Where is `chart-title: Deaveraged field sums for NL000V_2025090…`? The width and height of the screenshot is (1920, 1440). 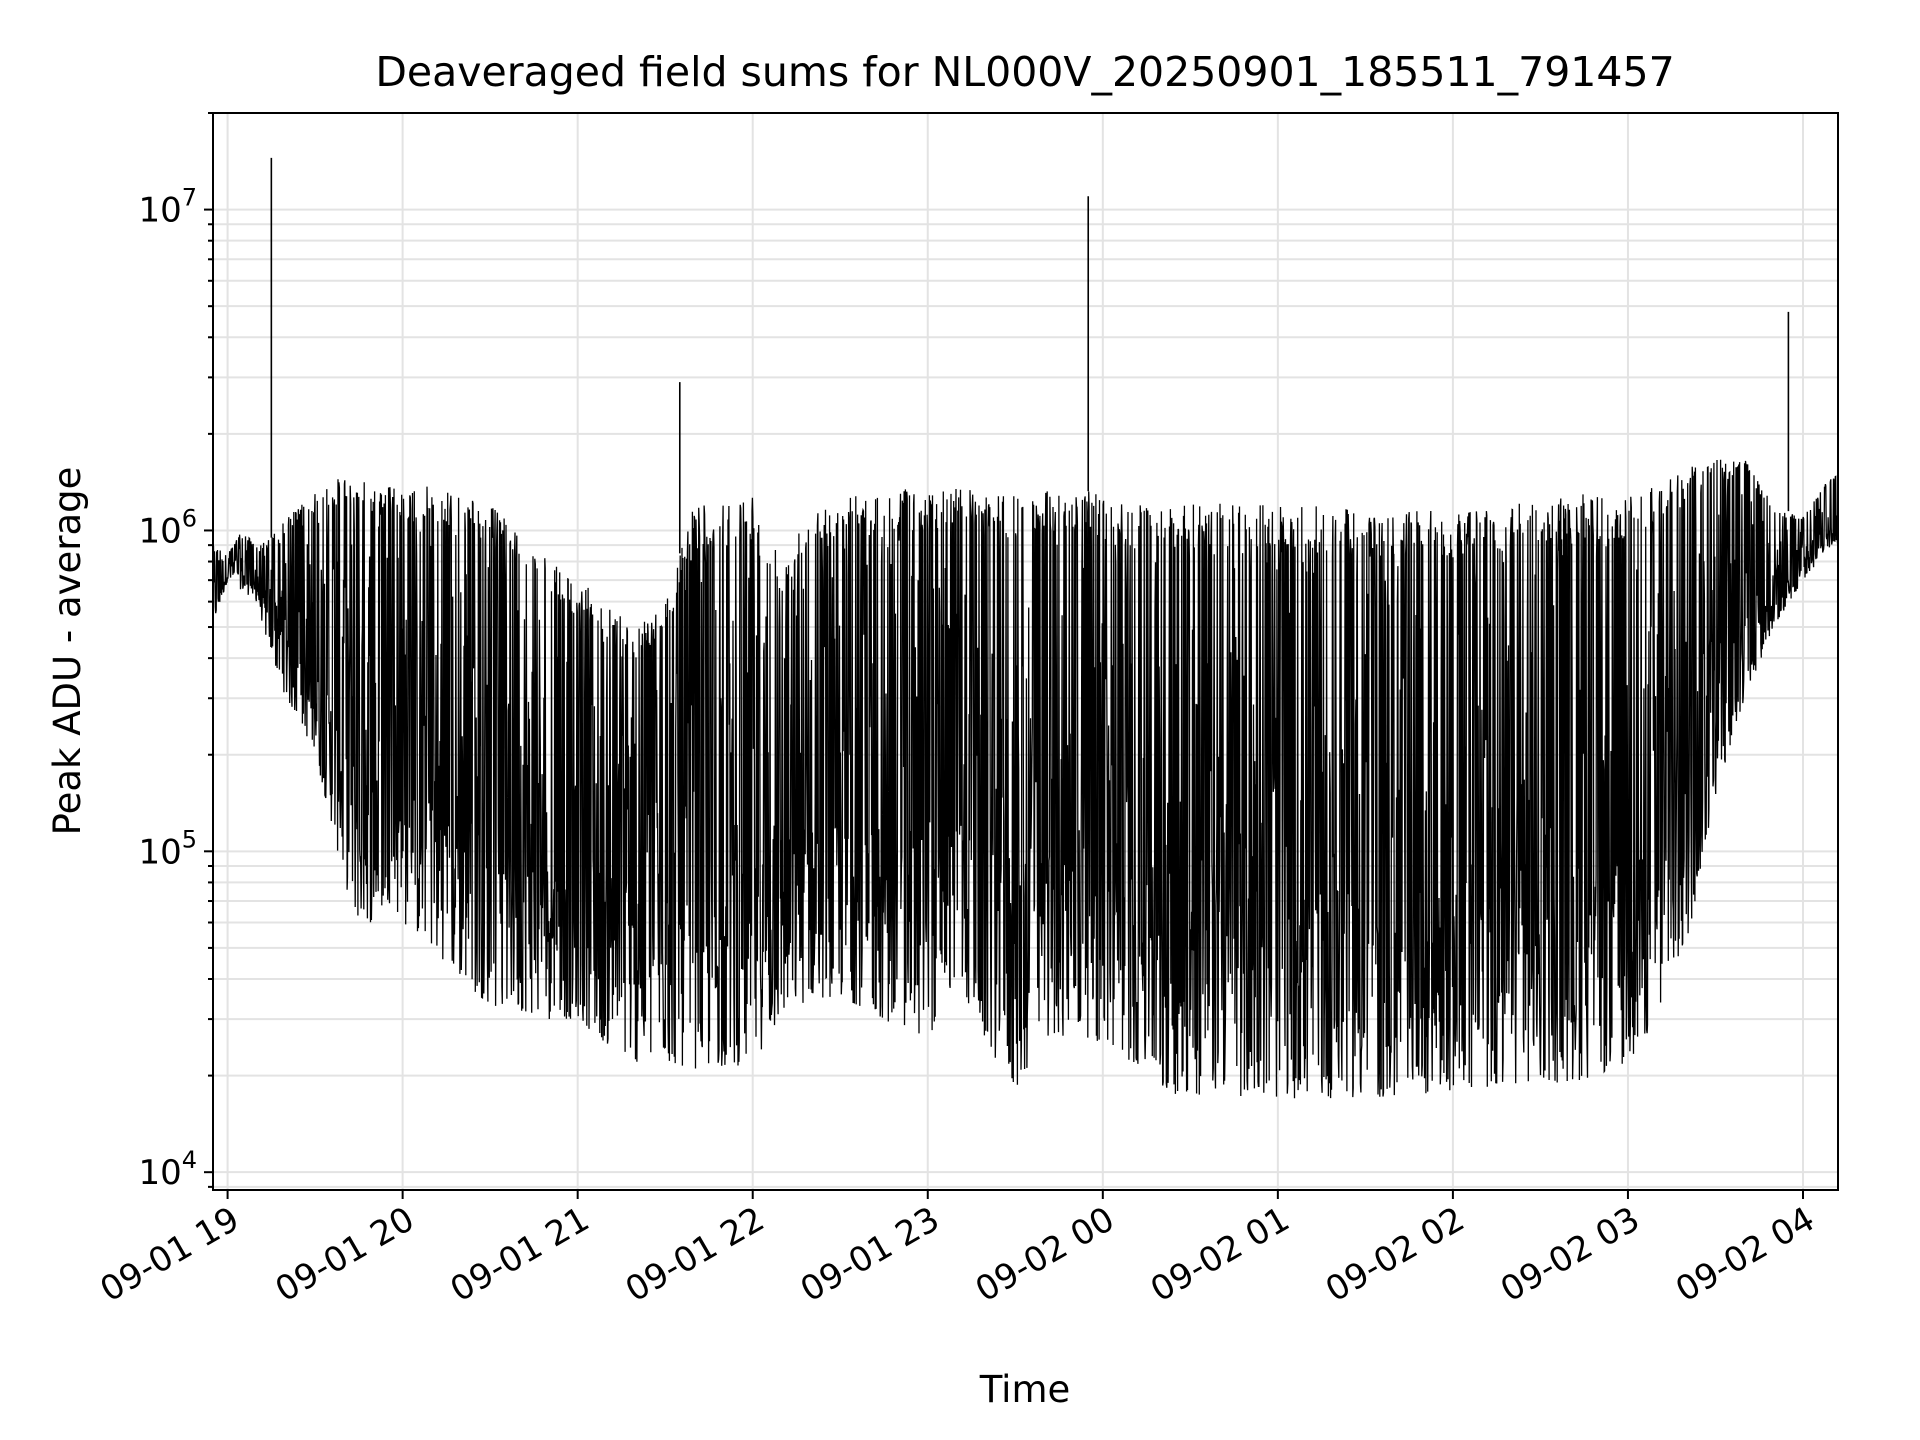 chart-title: Deaveraged field sums for NL000V_2025090… is located at coordinates (1024, 72).